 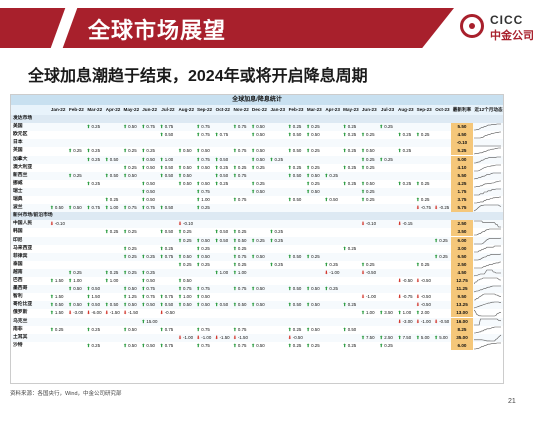 I want to click on rate-change-cell: ⬇ -3.00, so click(x=405, y=322).